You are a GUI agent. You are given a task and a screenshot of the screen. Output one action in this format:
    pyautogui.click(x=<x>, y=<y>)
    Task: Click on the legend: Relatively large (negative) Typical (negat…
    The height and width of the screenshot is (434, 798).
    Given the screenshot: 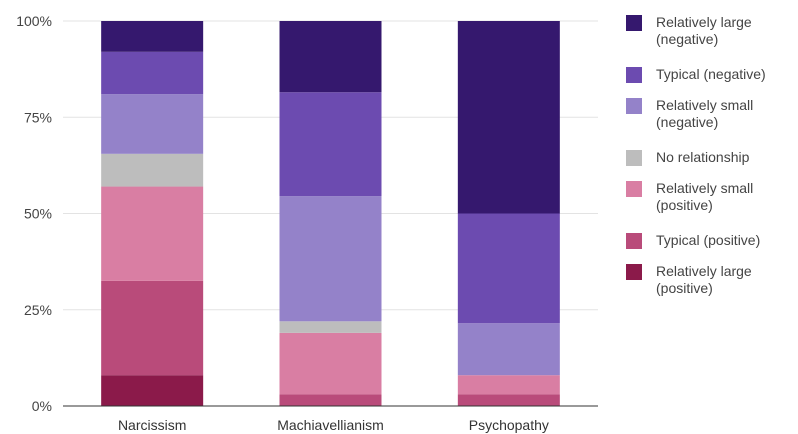 What is the action you would take?
    pyautogui.click(x=696, y=155)
    